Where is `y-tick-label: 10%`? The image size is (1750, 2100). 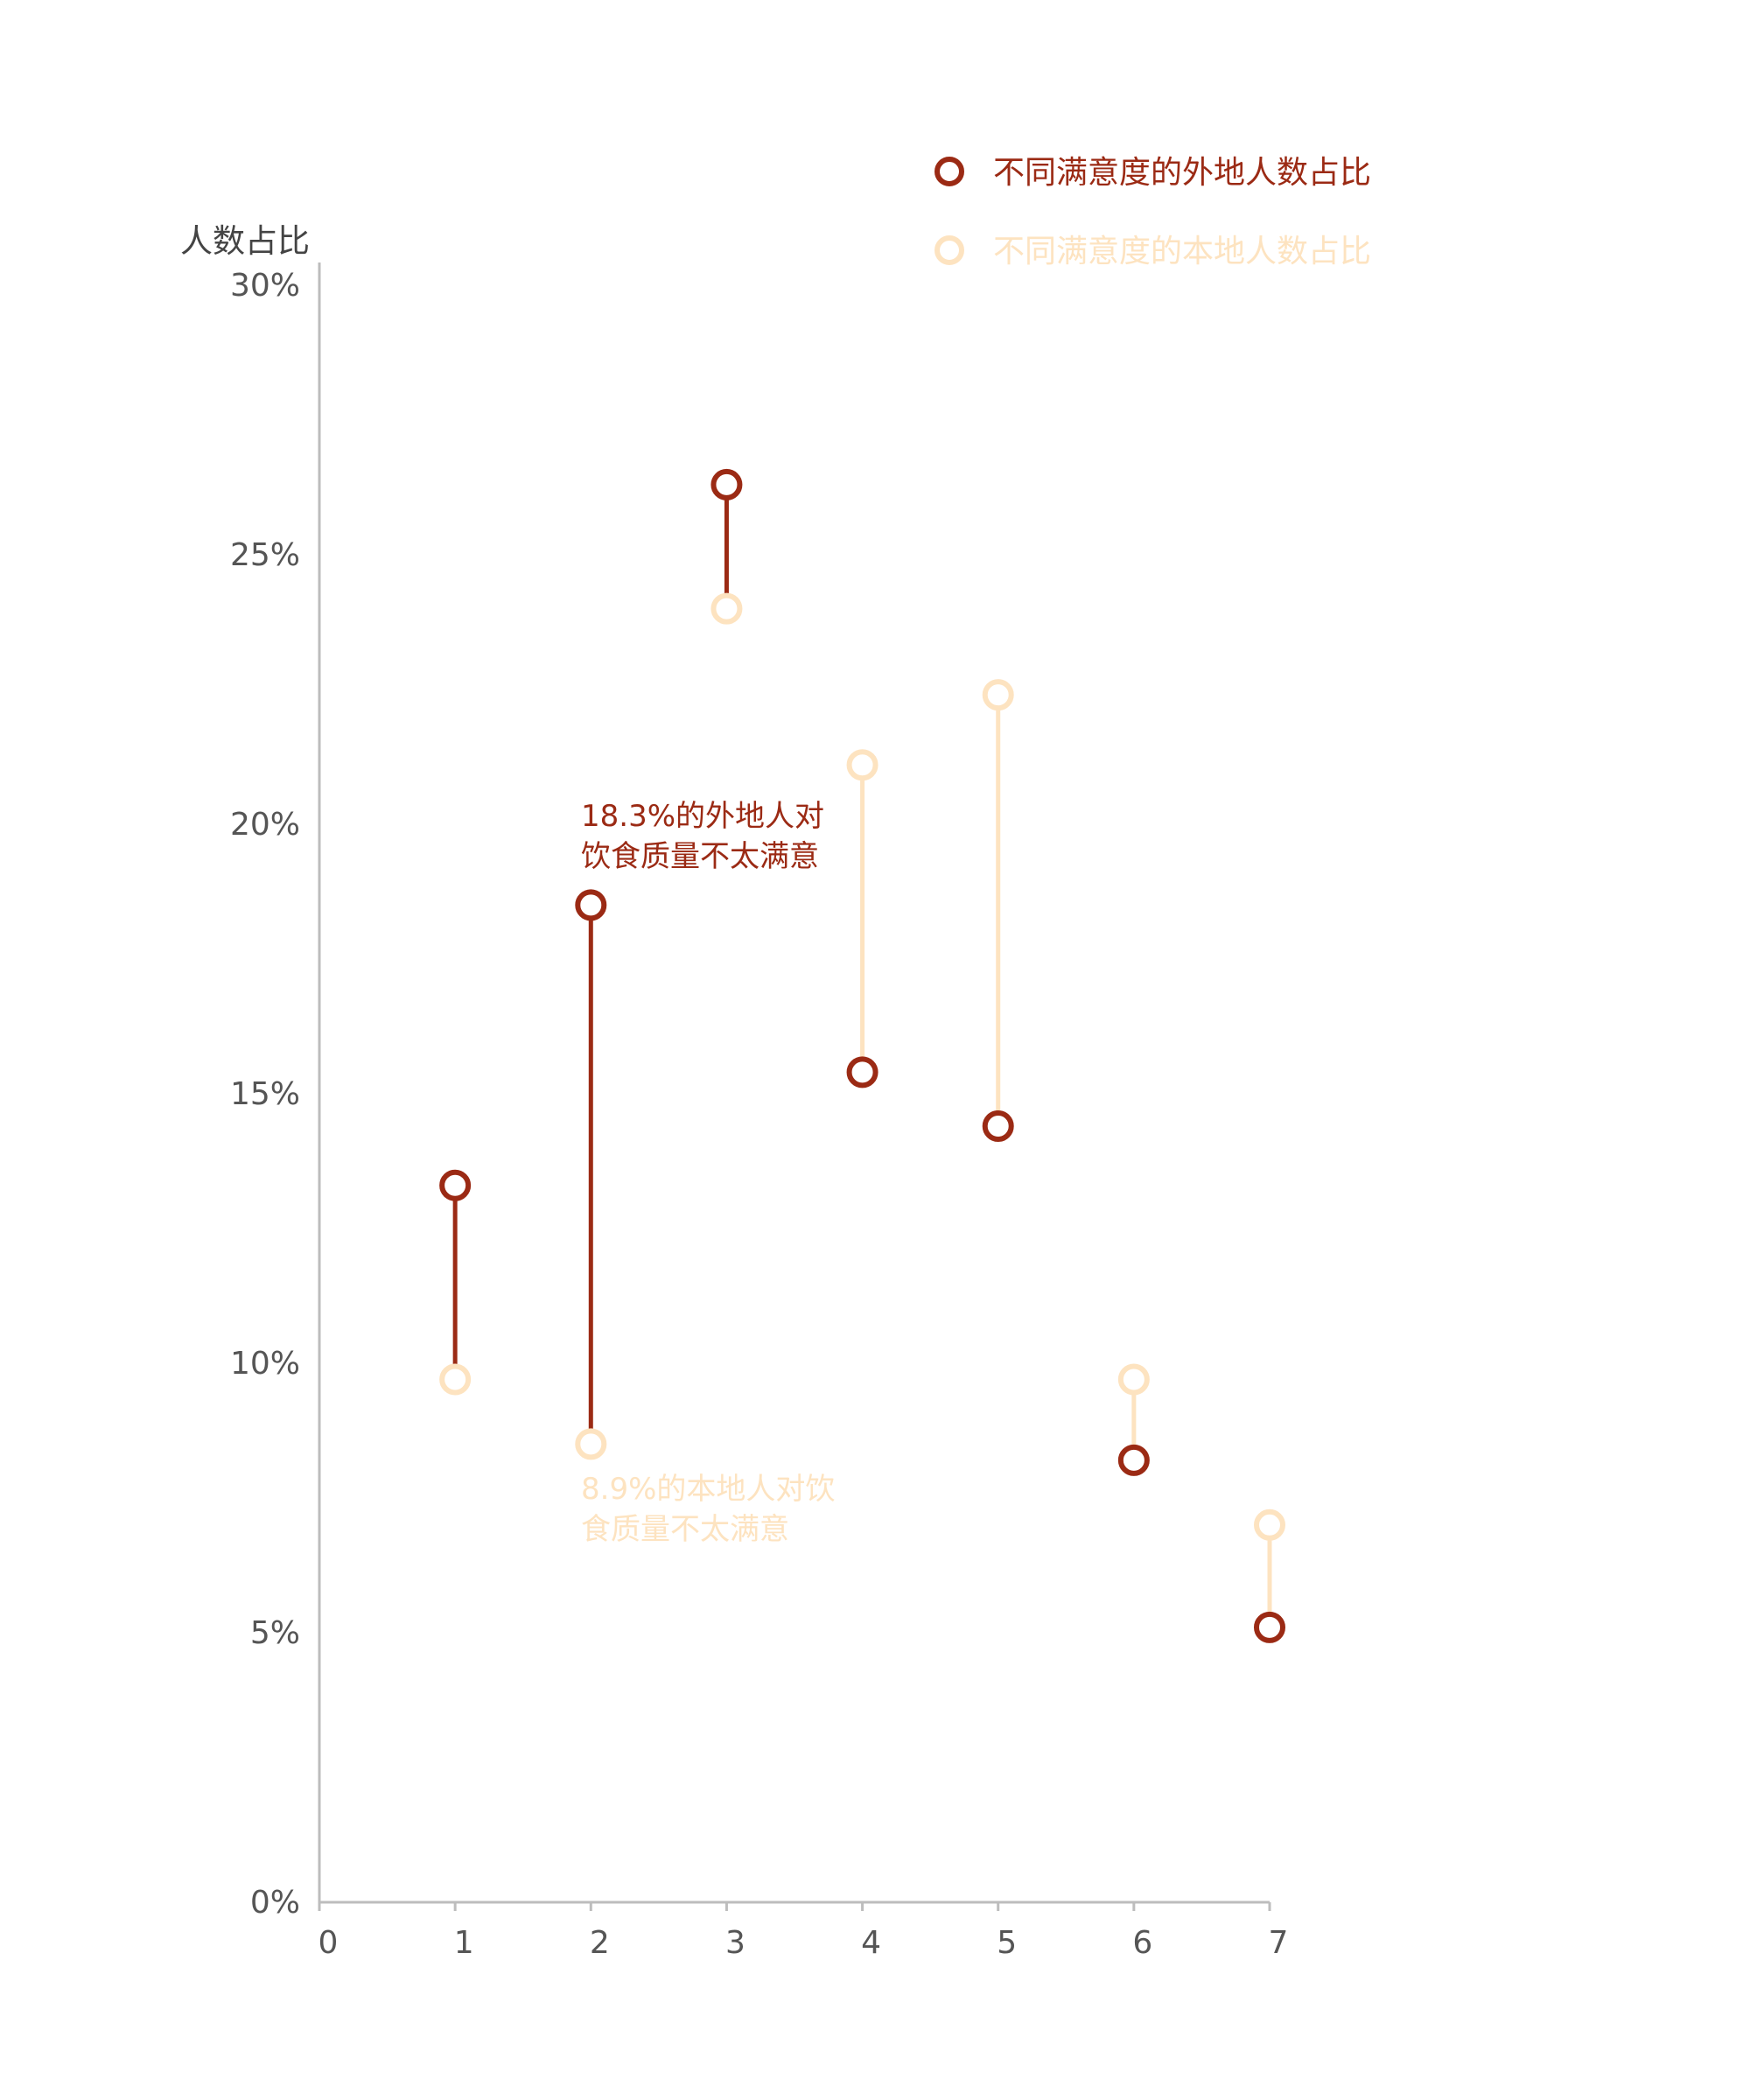 y-tick-label: 10% is located at coordinates (265, 1364).